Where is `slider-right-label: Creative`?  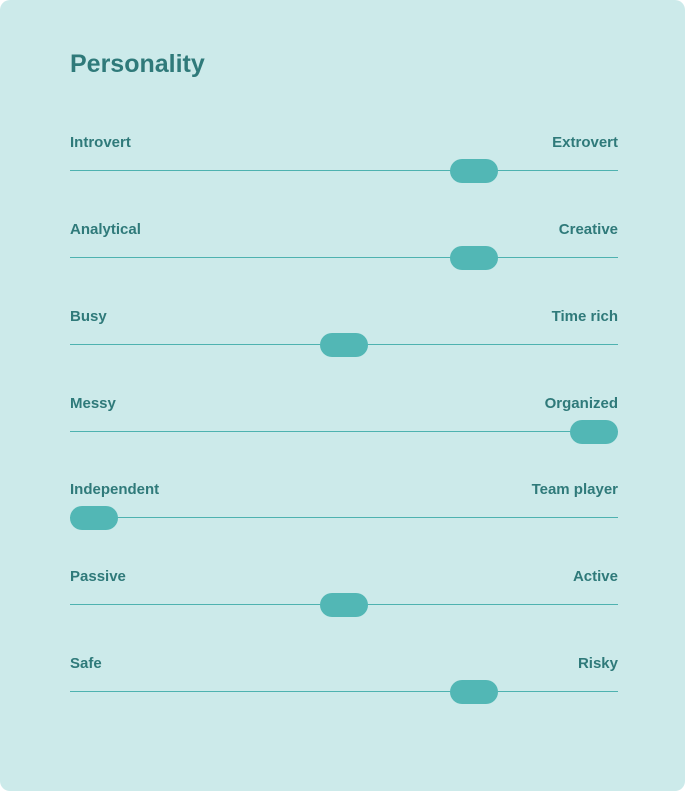 slider-right-label: Creative is located at coordinates (588, 229).